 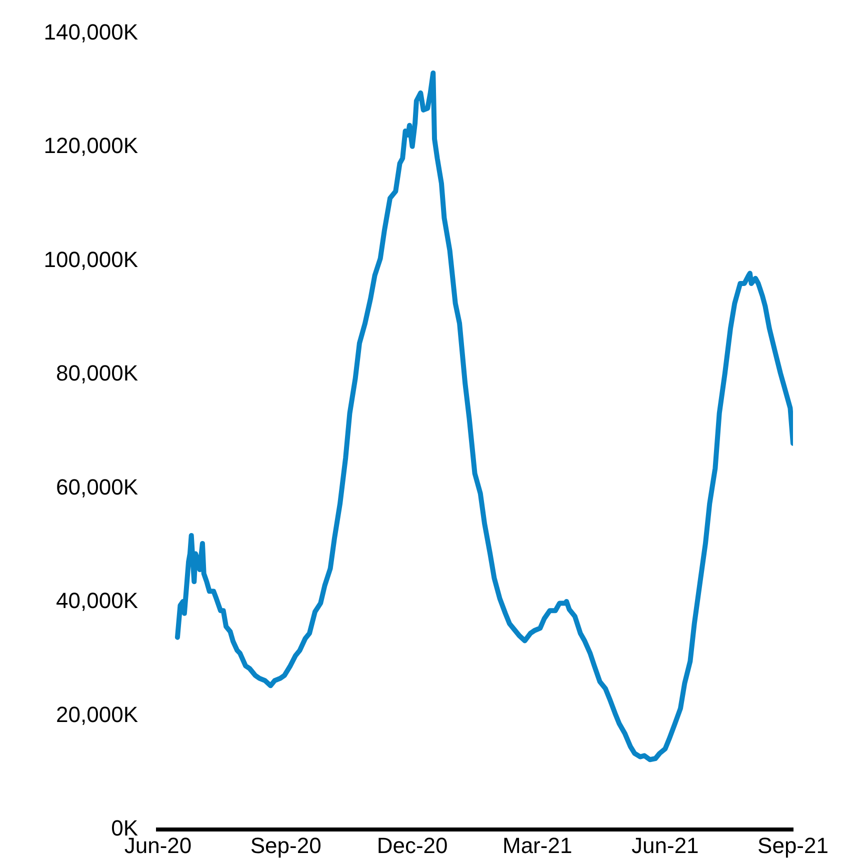 I want to click on x-tick-label: Sep-20, so click(x=286, y=845).